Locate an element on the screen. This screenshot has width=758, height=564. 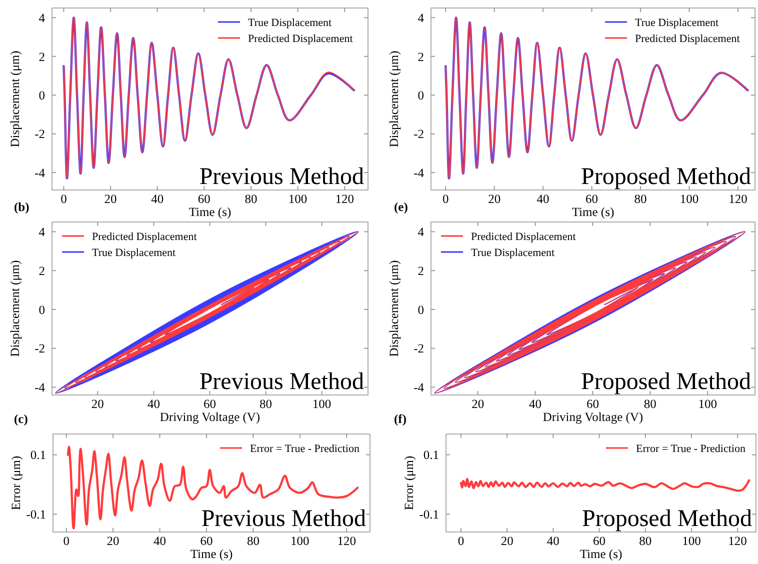
text: (b) is located at coordinates (22, 207).